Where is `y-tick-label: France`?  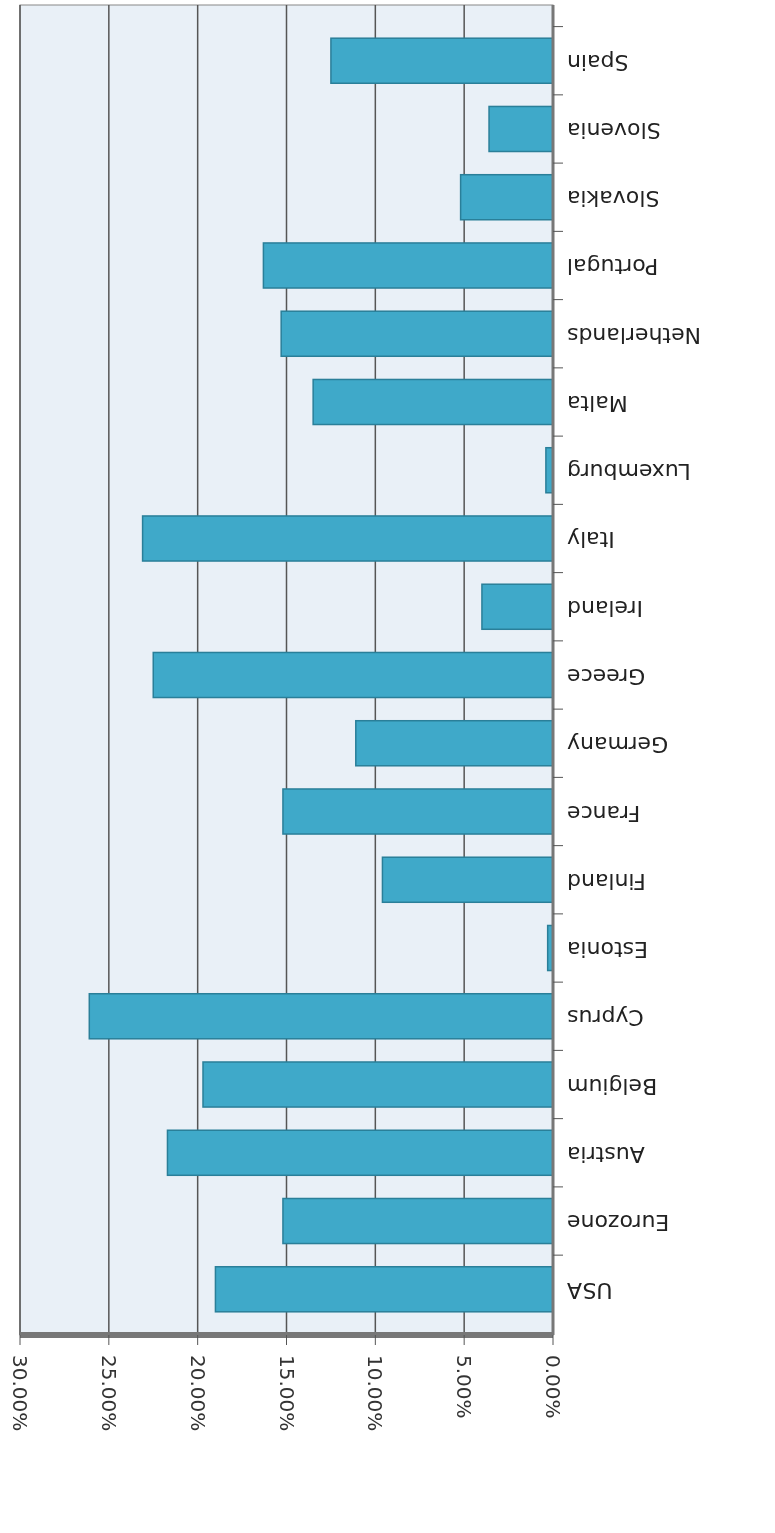 y-tick-label: France is located at coordinates (604, 813).